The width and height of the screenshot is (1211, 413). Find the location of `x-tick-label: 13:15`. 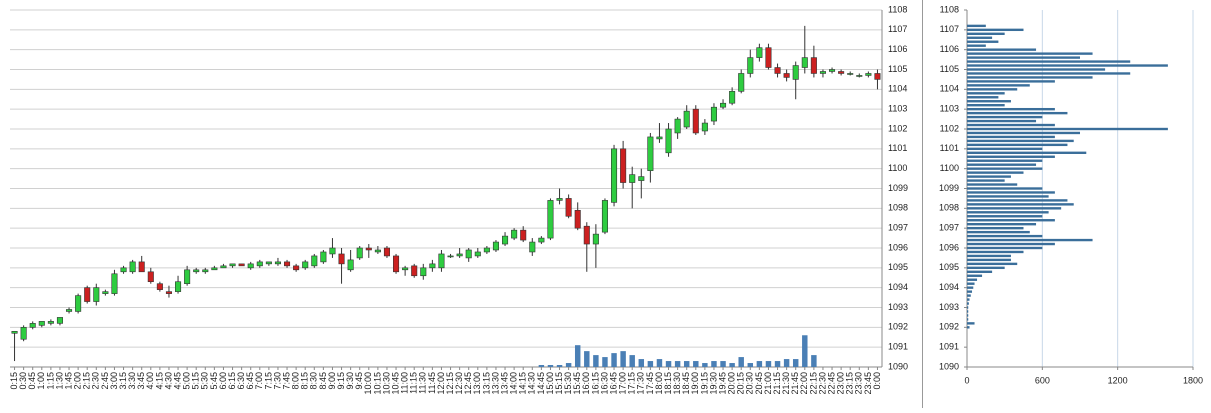

x-tick-label: 13:15 is located at coordinates (486, 383).